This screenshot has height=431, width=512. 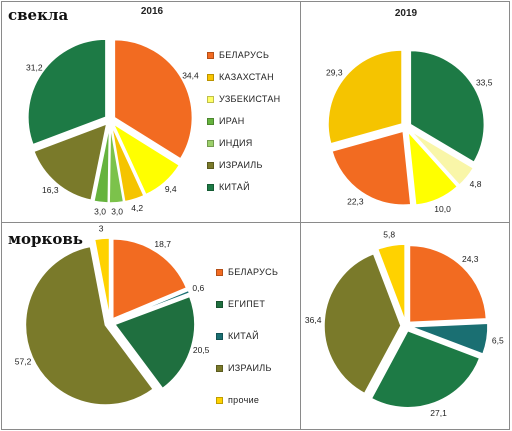 What do you see at coordinates (250, 99) in the screenshot?
I see `legend-label: УЗБЕКИСТАН` at bounding box center [250, 99].